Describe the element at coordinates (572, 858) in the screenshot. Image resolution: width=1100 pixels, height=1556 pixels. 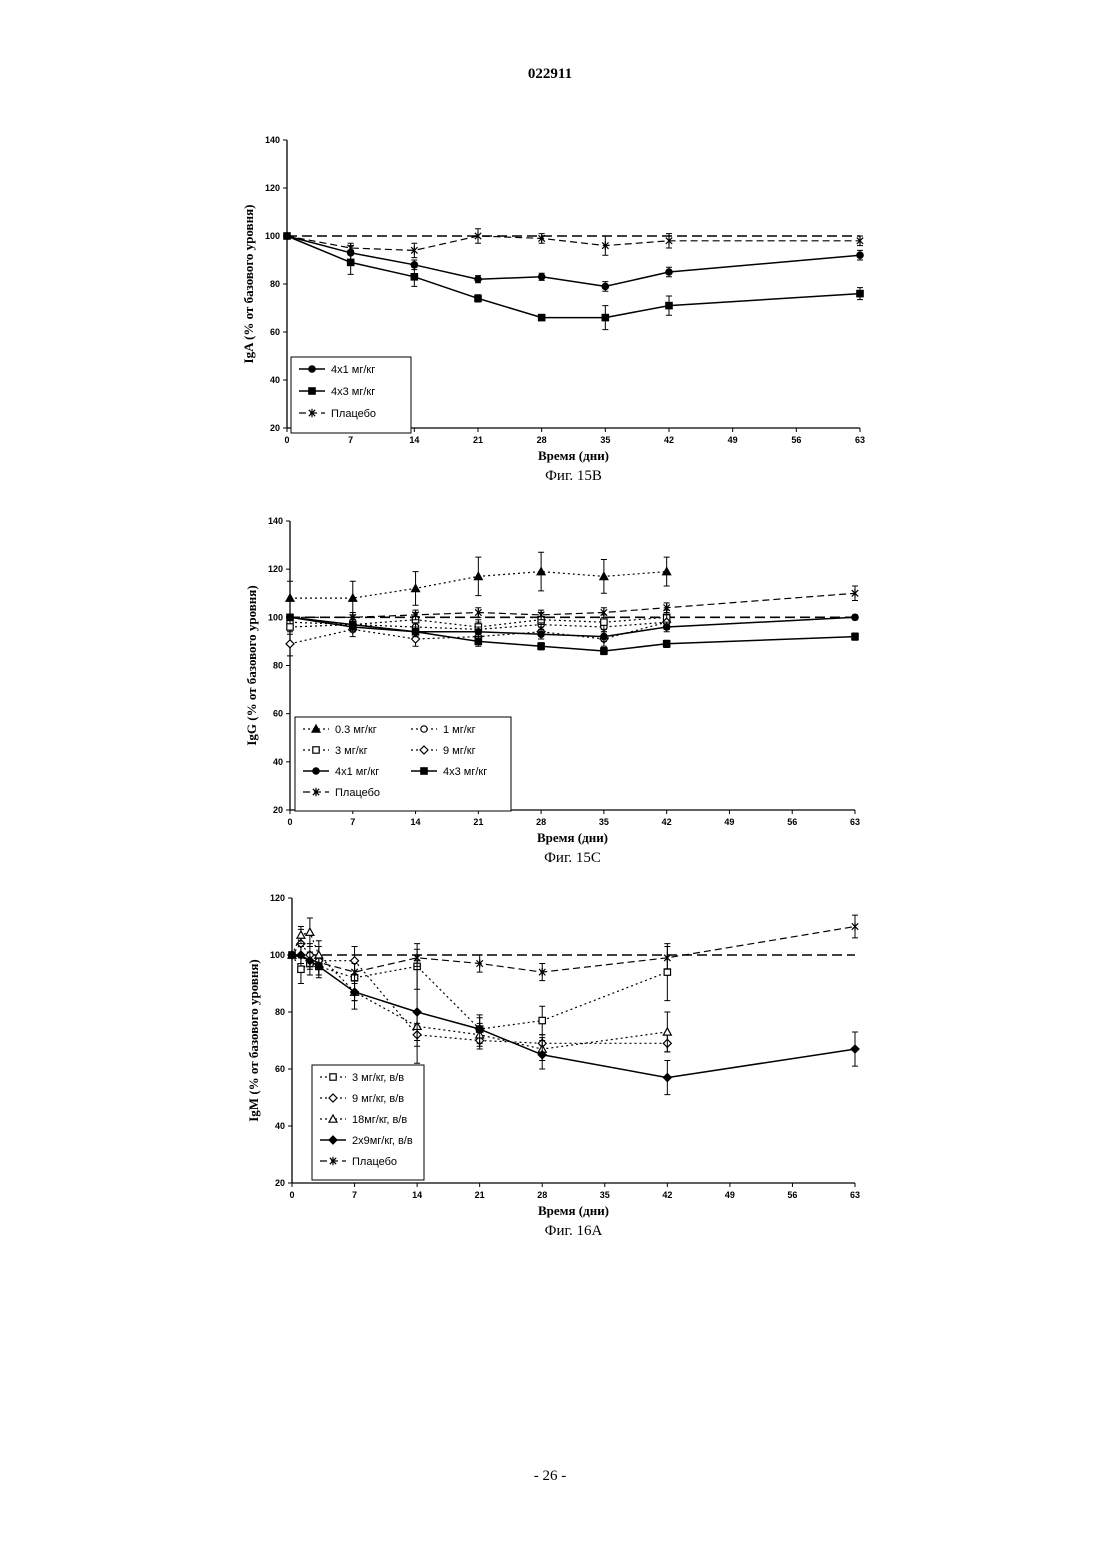
I see `figure-caption: Фиг. 15С` at that location.